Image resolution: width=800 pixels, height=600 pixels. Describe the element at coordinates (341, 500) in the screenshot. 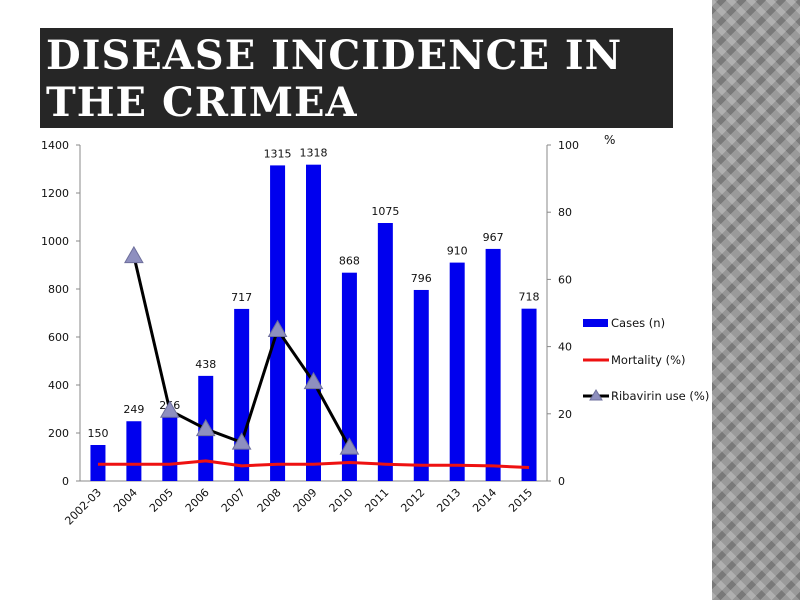

I see `x-tick-label: 2010` at that location.